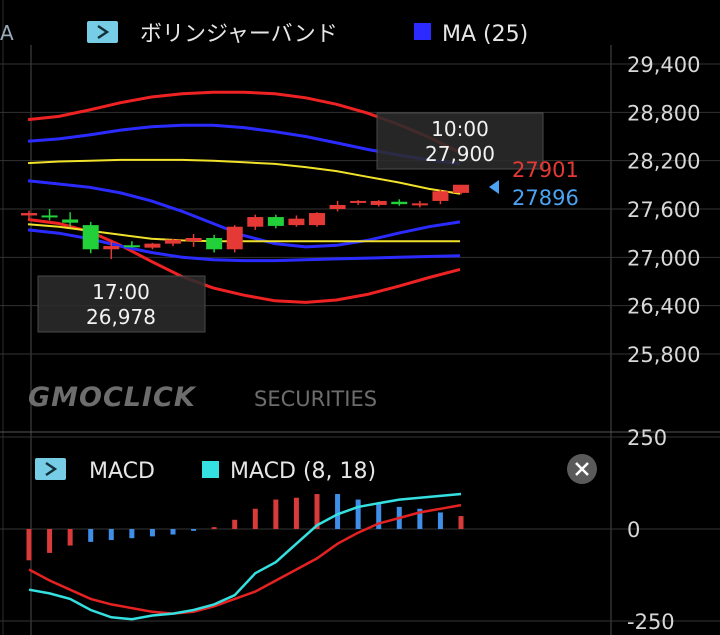 This screenshot has width=720, height=635. What do you see at coordinates (494, 187) in the screenshot?
I see `current-price-marker-icon` at bounding box center [494, 187].